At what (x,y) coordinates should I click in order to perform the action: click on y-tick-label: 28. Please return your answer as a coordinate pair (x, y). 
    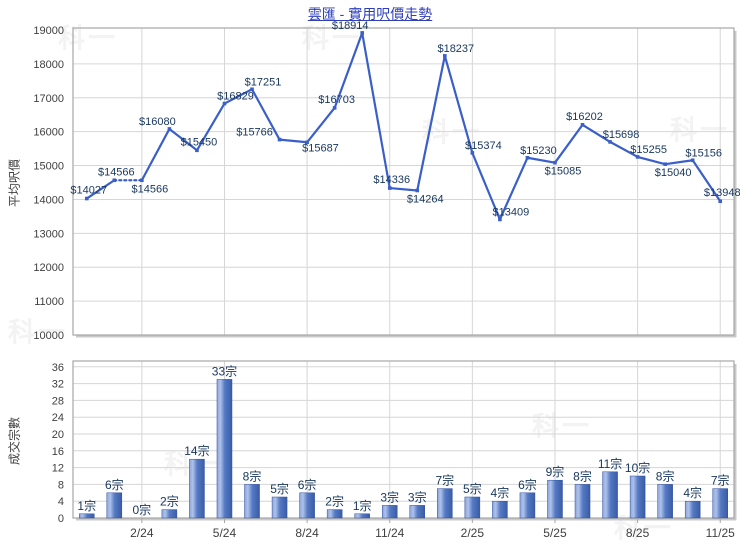
    Looking at the image, I should click on (58, 401).